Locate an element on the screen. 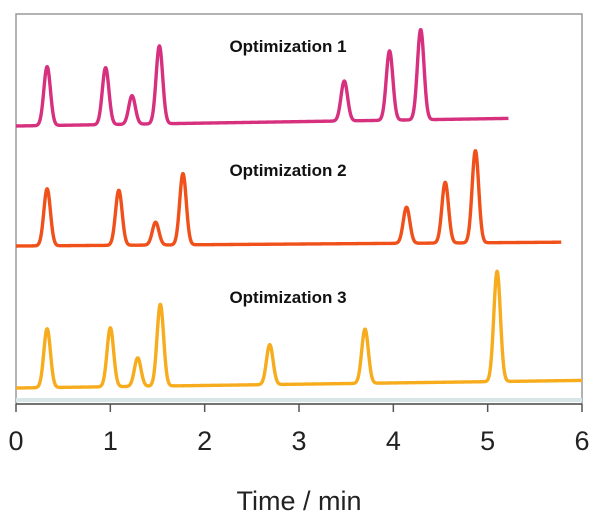 This screenshot has width=593, height=519. series-label-2: Optimization 2 is located at coordinates (287, 170).